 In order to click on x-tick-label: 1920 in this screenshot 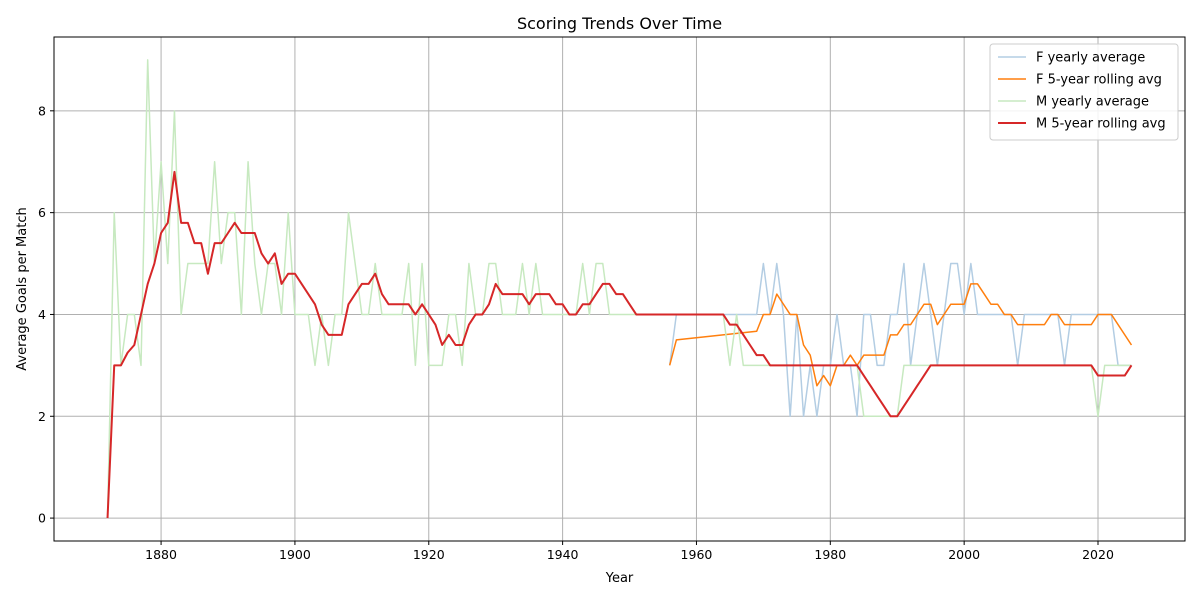, I will do `click(429, 554)`.